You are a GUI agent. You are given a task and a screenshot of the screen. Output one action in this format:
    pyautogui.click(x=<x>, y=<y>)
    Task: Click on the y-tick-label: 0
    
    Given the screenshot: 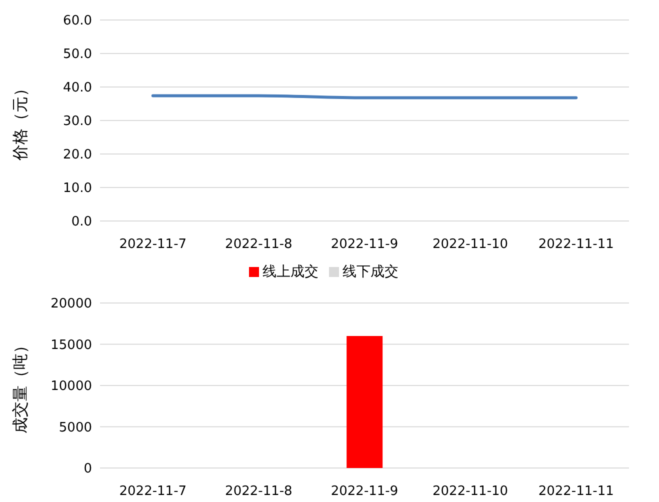 What is the action you would take?
    pyautogui.click(x=88, y=469)
    